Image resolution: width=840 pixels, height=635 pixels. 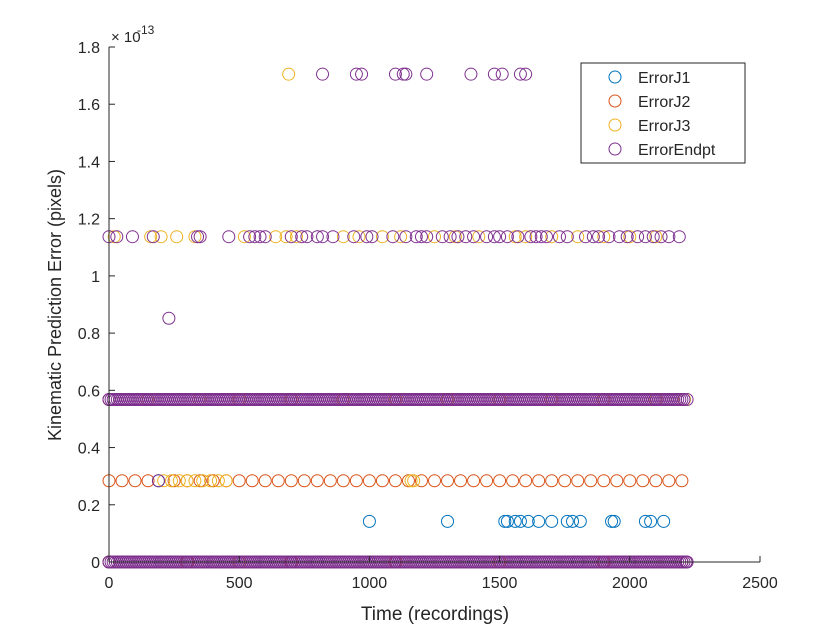 What do you see at coordinates (95, 563) in the screenshot?
I see `y-tick-label: 0` at bounding box center [95, 563].